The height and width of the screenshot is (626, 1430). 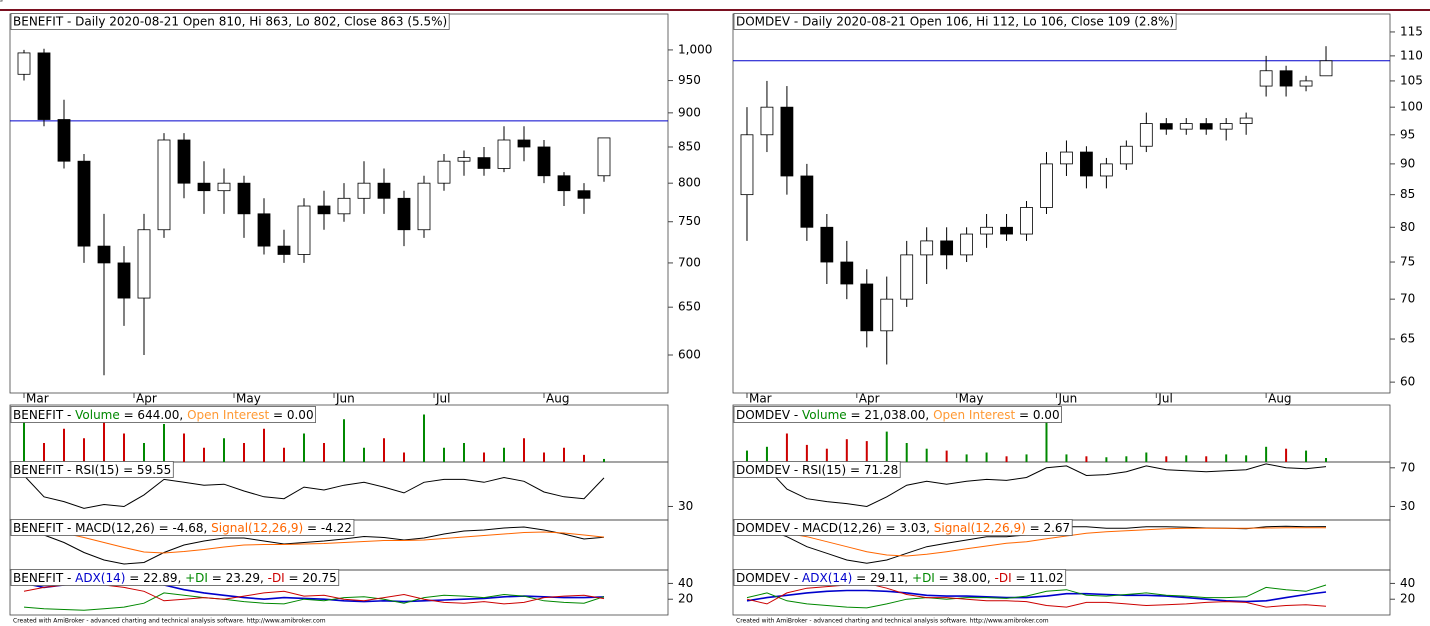 I want to click on title-part: = 22.89,, so click(x=155, y=578).